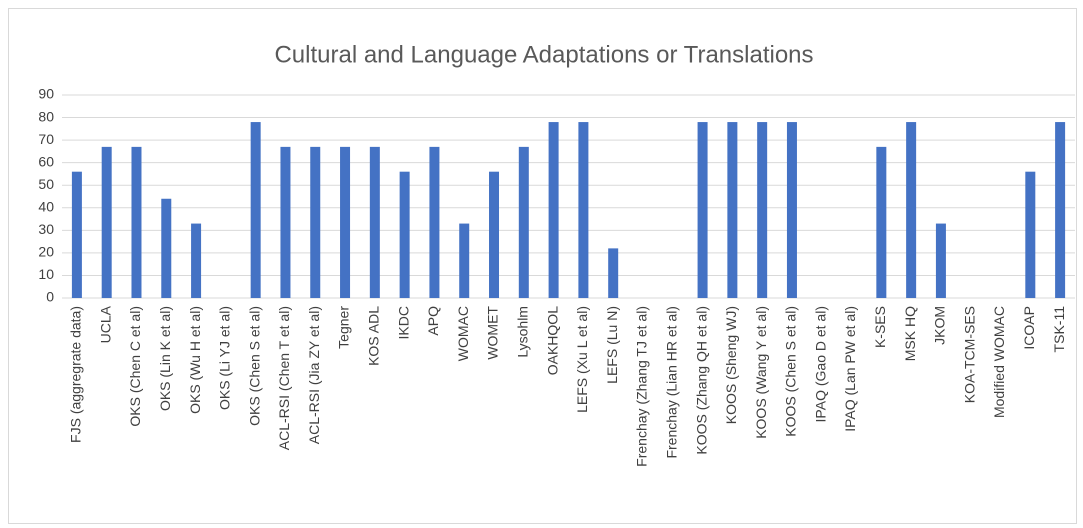 The height and width of the screenshot is (528, 1083). Describe the element at coordinates (135, 366) in the screenshot. I see `x-tick-label: OKS (Chen C et al)` at that location.